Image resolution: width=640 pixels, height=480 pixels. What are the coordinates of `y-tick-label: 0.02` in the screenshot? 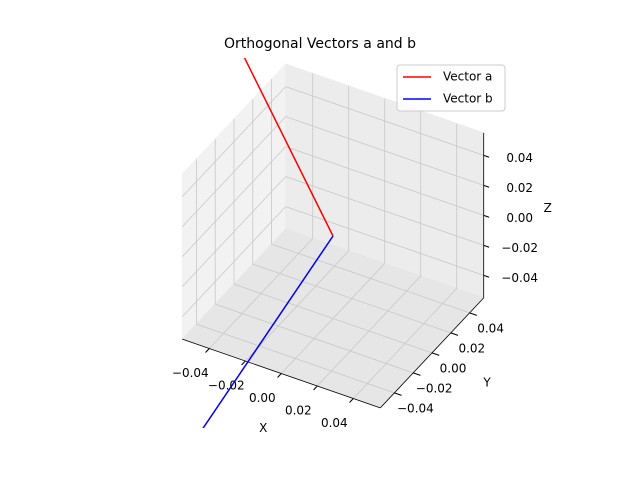 It's located at (471, 348).